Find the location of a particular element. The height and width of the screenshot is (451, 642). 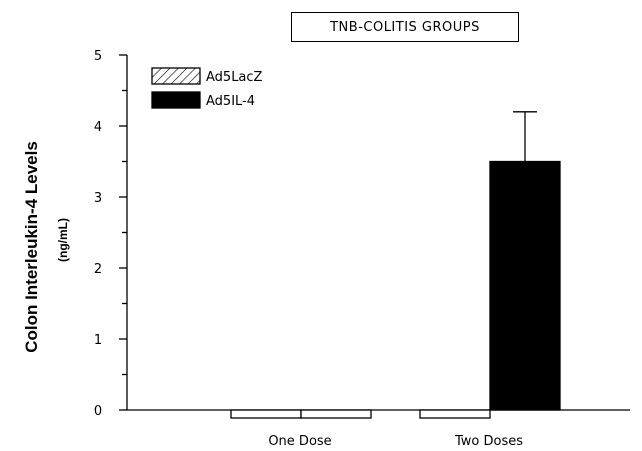

legend-label: Ad5IL-4 is located at coordinates (230, 101).